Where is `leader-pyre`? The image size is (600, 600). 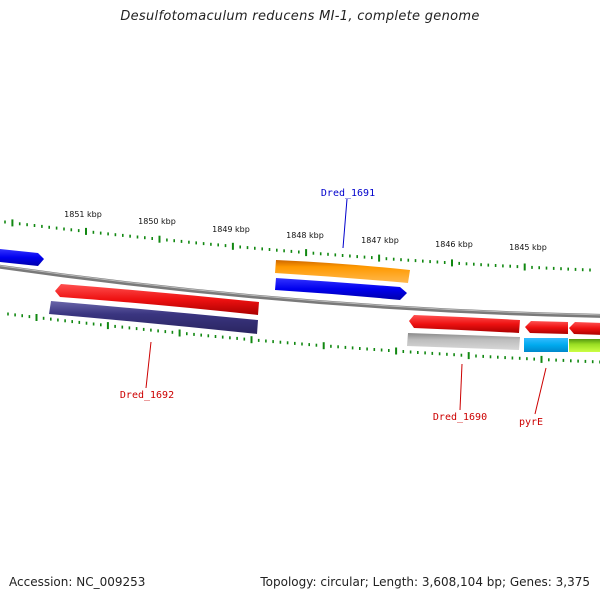
leader-pyre is located at coordinates (540, 391).